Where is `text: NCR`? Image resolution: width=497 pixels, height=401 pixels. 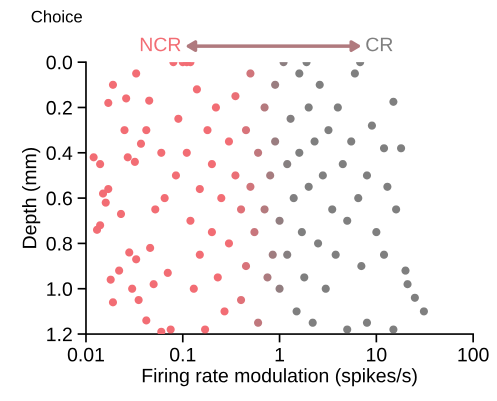
text: NCR is located at coordinates (160, 45).